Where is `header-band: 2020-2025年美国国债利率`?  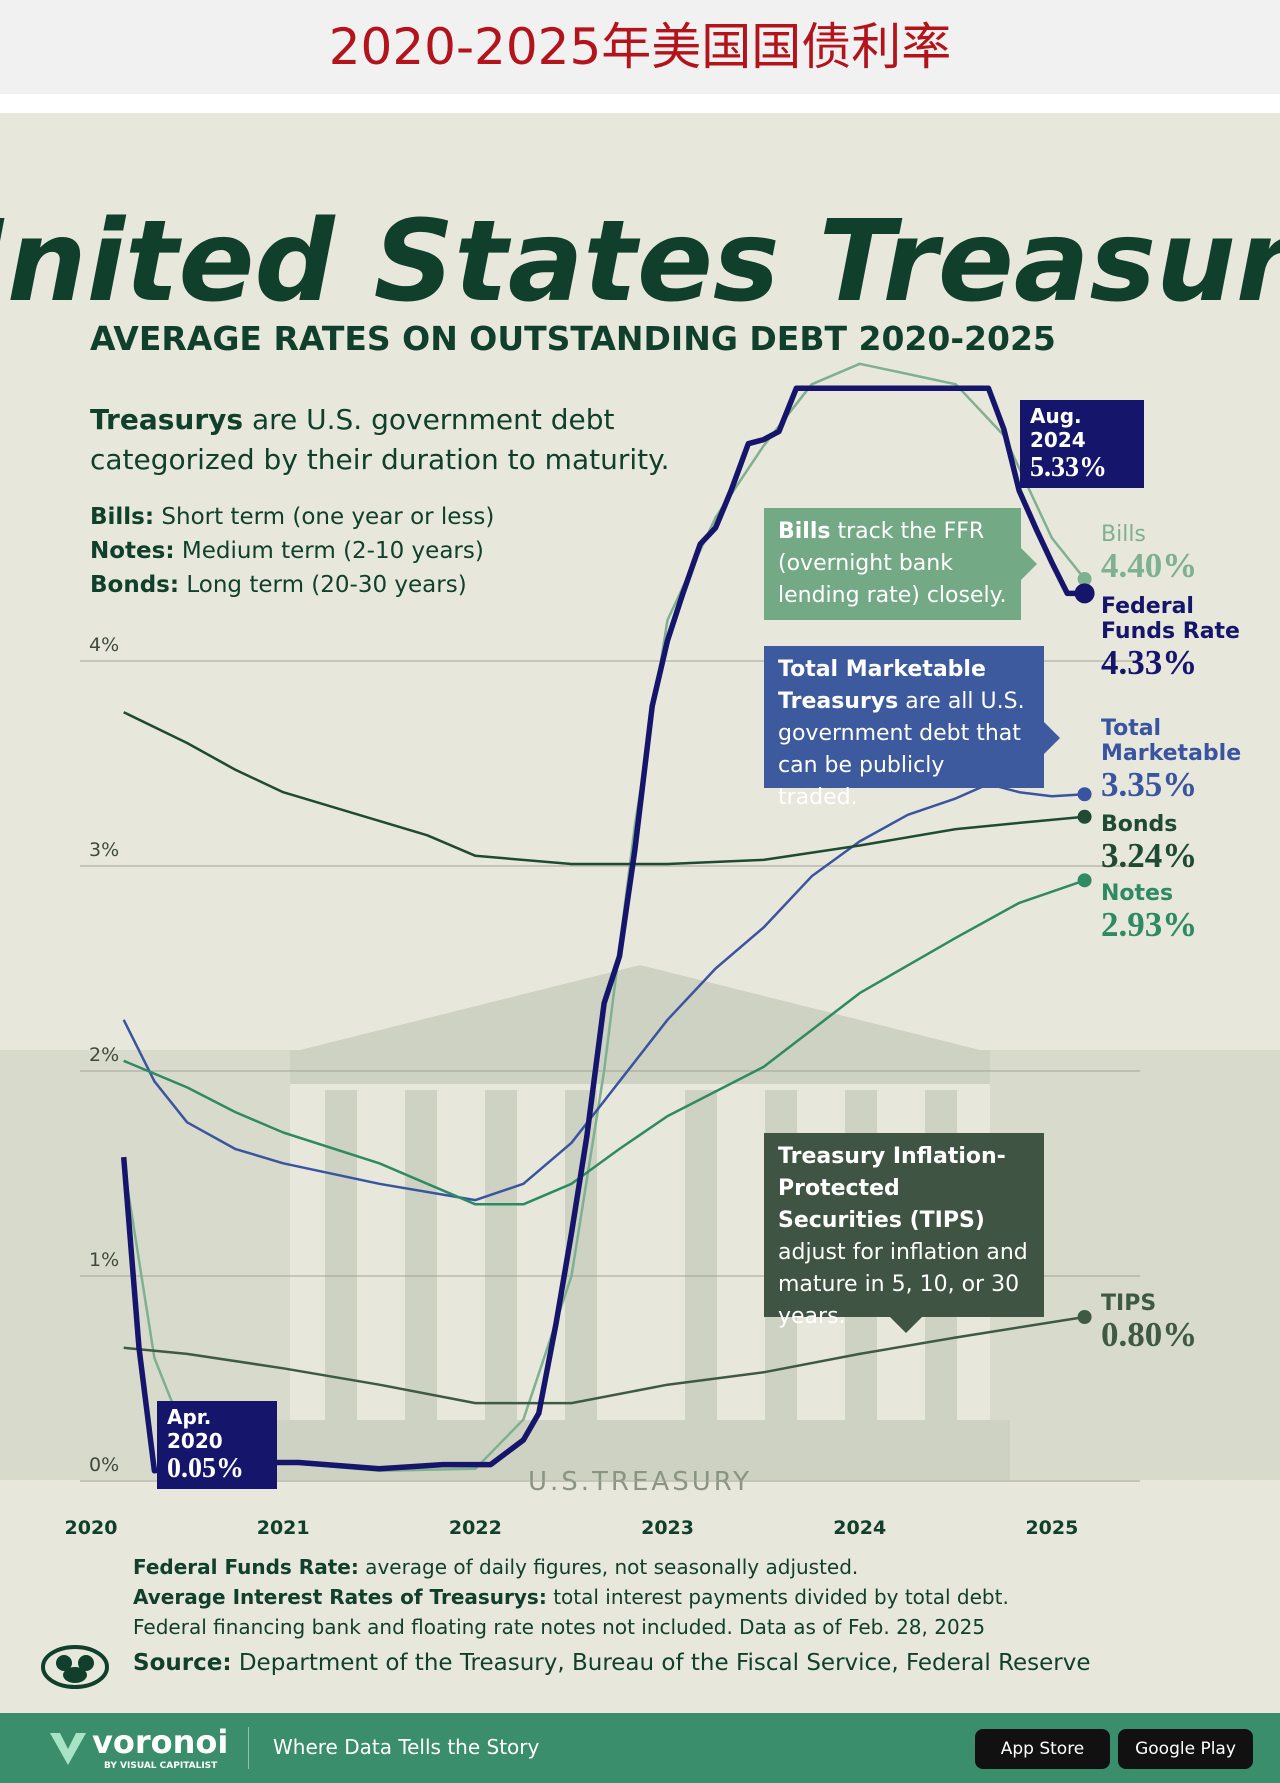
header-band: 2020-2025年美国国债利率 is located at coordinates (640, 47).